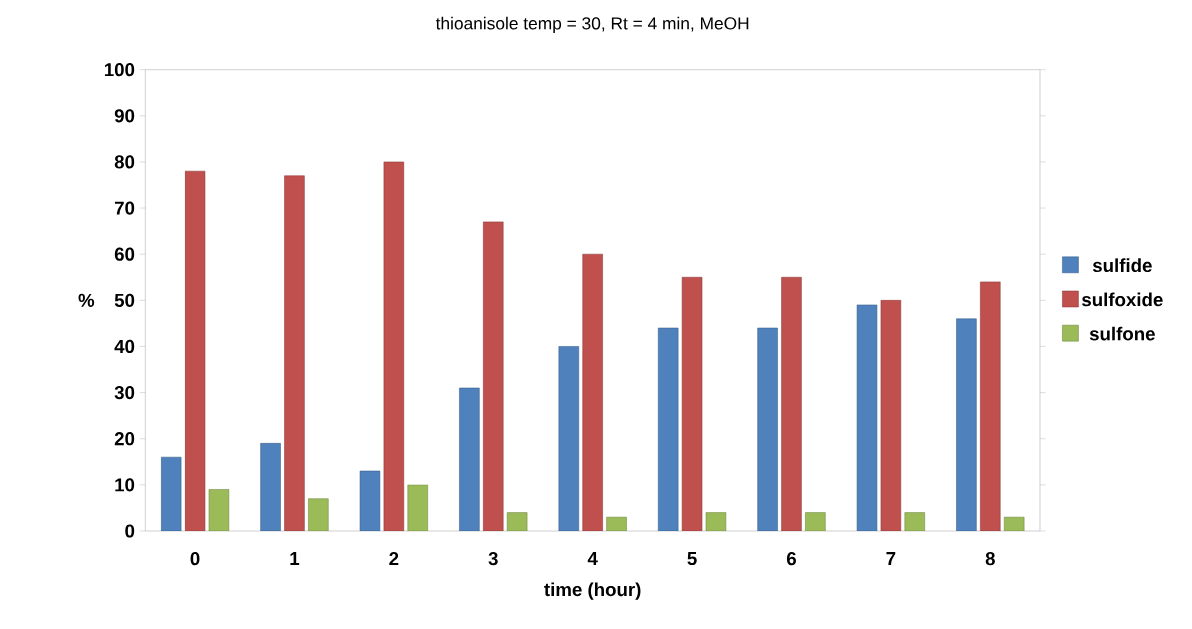 The image size is (1192, 629). What do you see at coordinates (592, 24) in the screenshot?
I see `chart-title: thioanisole temp = 30, Rt = 4 min, MeOH` at bounding box center [592, 24].